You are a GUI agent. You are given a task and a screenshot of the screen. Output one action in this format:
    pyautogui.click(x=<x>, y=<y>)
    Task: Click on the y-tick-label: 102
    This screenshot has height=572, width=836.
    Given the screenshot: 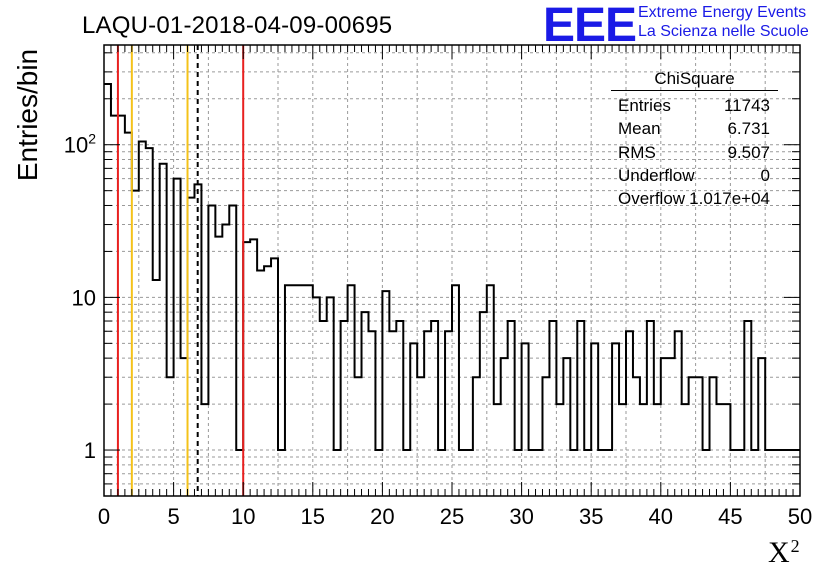 What is the action you would take?
    pyautogui.click(x=80, y=144)
    